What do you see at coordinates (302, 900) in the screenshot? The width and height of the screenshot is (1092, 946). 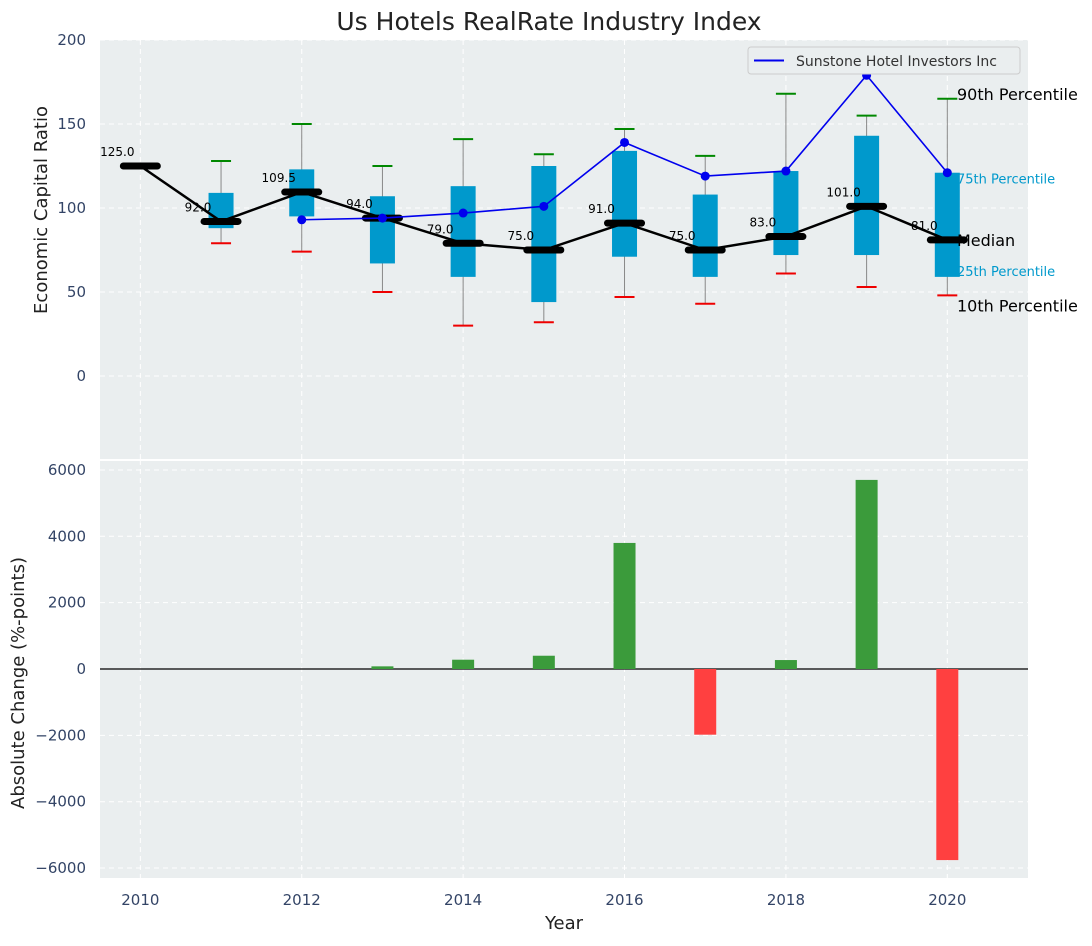 I see `x-tick-label: 2012` at bounding box center [302, 900].